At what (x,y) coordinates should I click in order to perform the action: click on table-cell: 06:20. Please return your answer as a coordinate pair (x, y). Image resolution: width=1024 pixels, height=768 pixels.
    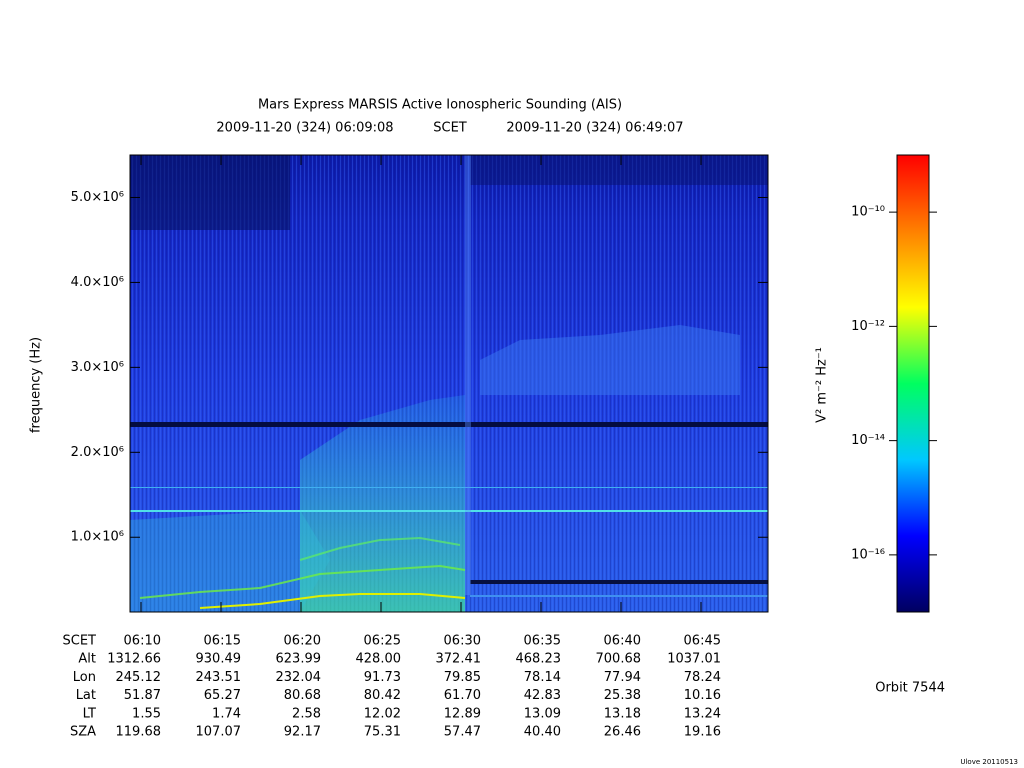
    Looking at the image, I should click on (302, 641).